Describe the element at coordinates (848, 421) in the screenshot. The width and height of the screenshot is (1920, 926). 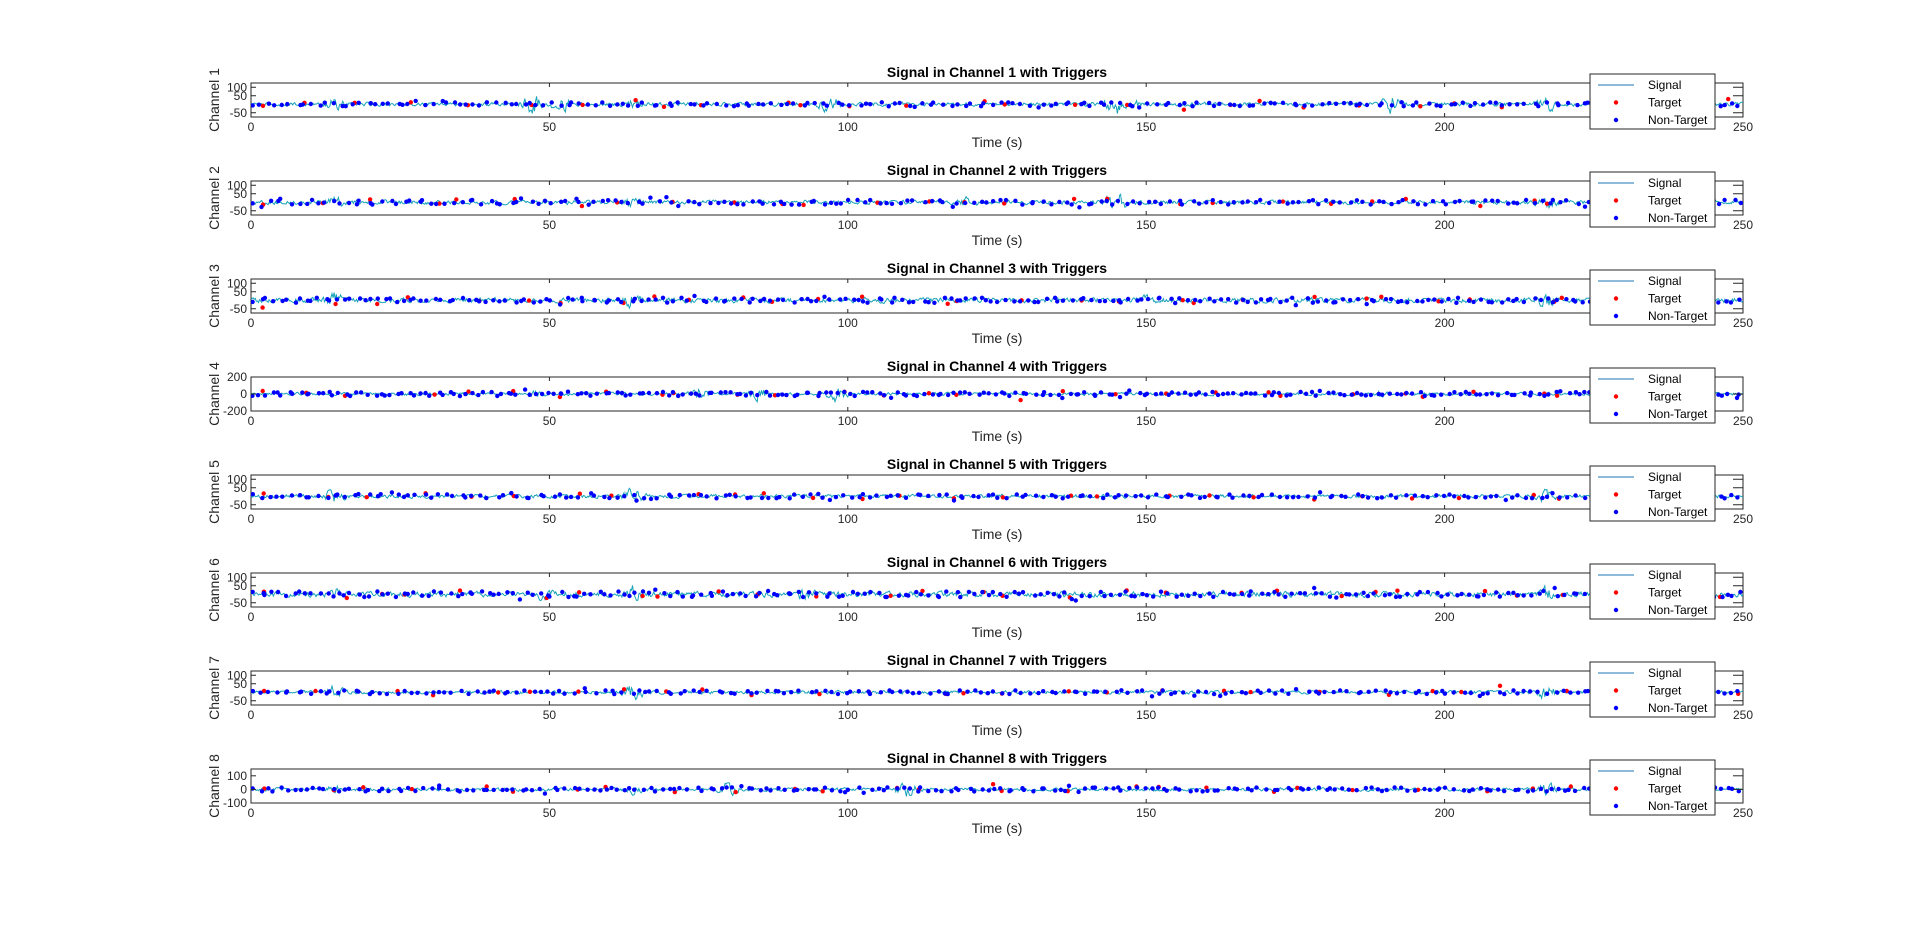
I see `x-tick-label: 100` at that location.